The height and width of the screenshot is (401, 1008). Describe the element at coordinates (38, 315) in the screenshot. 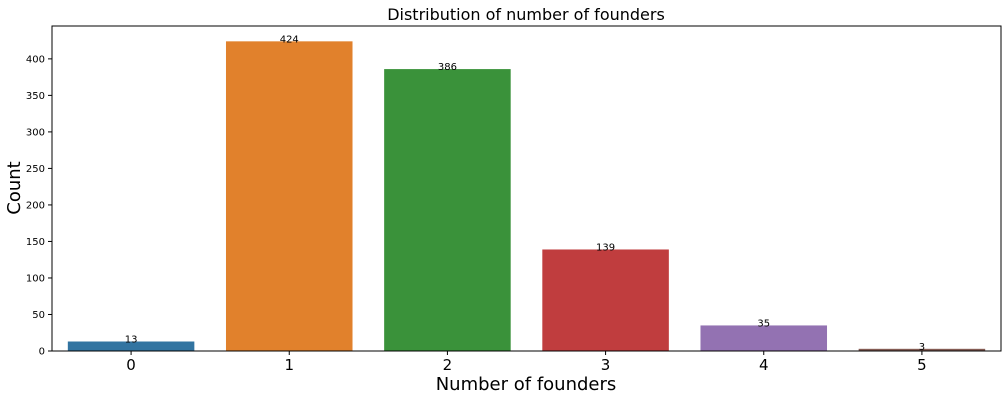

I see `y-tick-label-50: 50` at that location.